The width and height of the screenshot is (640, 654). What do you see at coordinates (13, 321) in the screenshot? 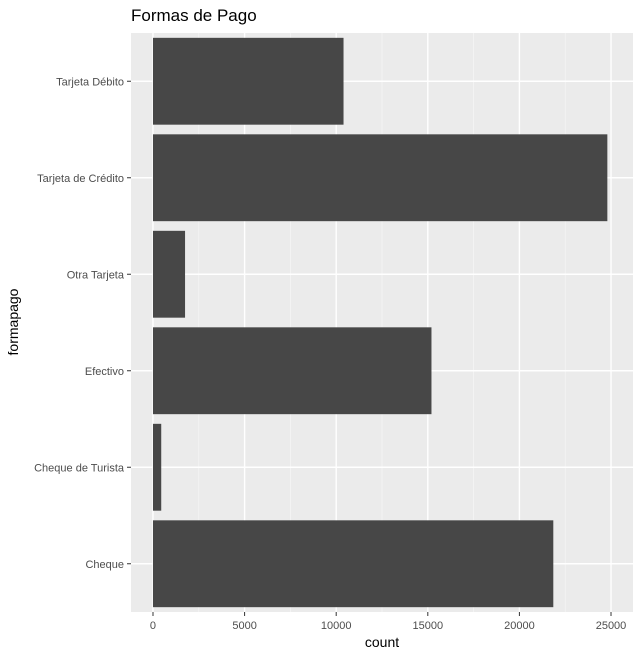
I see `y-axis-title: formapago` at bounding box center [13, 321].